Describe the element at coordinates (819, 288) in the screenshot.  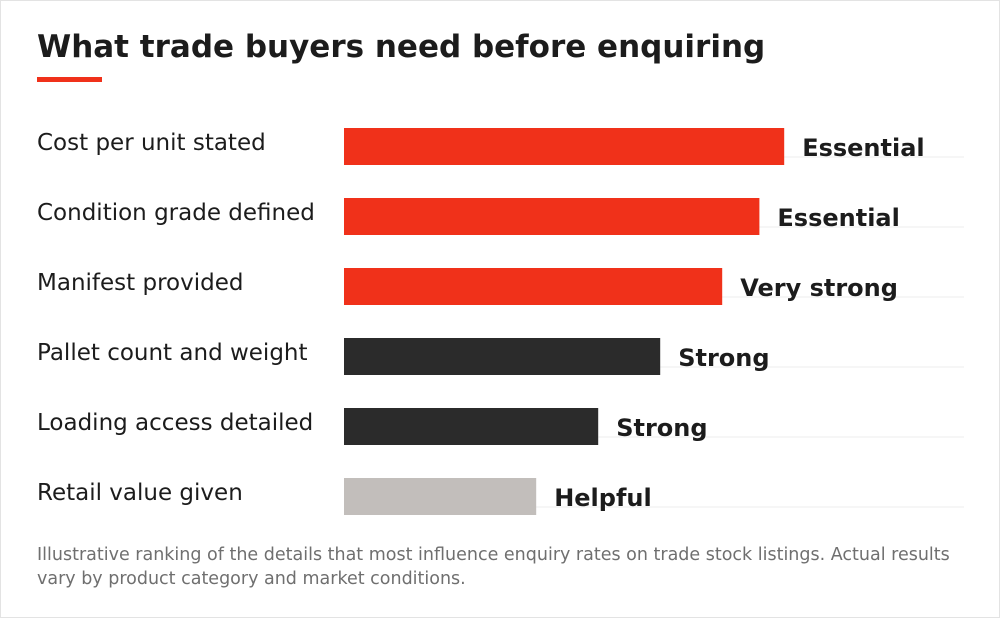
I see `bar-value-label: Very strong` at that location.